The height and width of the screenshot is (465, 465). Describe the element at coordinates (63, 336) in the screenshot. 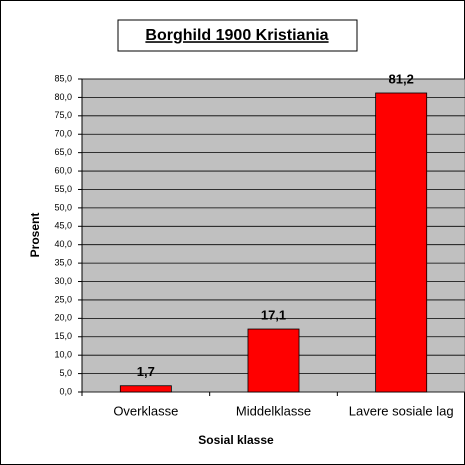

I see `y-tick-label: 15,0` at that location.